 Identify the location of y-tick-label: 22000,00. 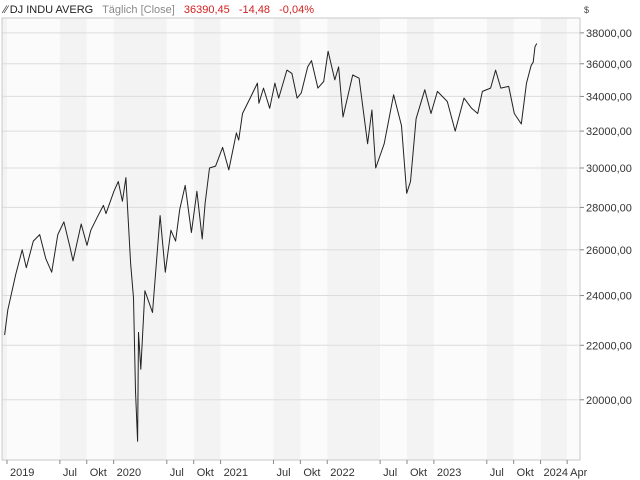
(609, 346).